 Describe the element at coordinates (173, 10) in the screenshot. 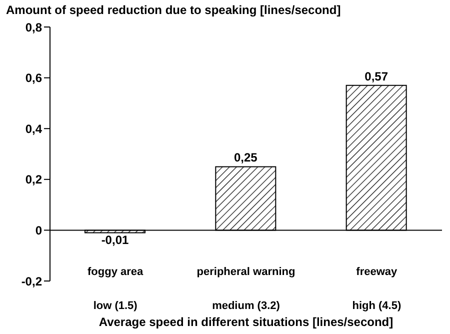

I see `y-axis-title: Amount of speed reduction due to speaking [lines/second]` at that location.